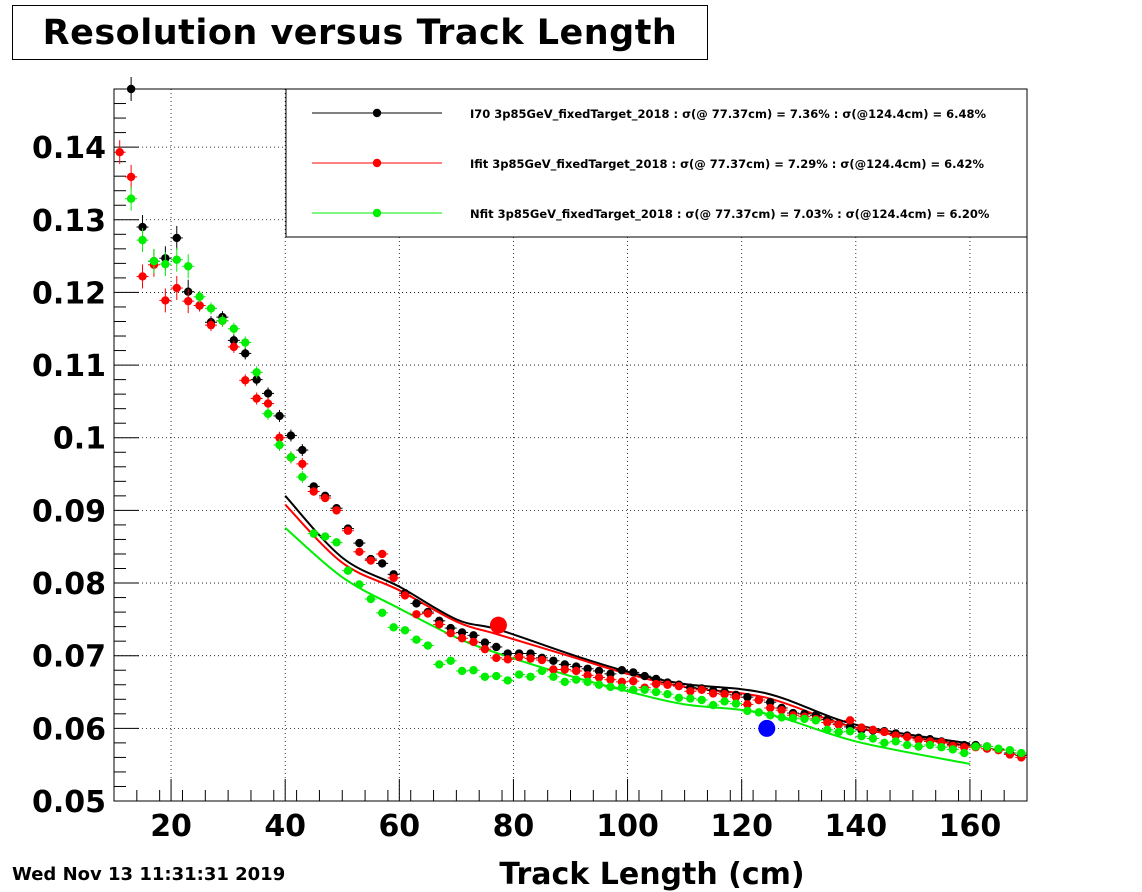  Describe the element at coordinates (85, 454) in the screenshot. I see `y-axis: 0.05 0.06 0.07 0.08 0.09 0.1 0.11 0.12 0.13 0.14` at that location.